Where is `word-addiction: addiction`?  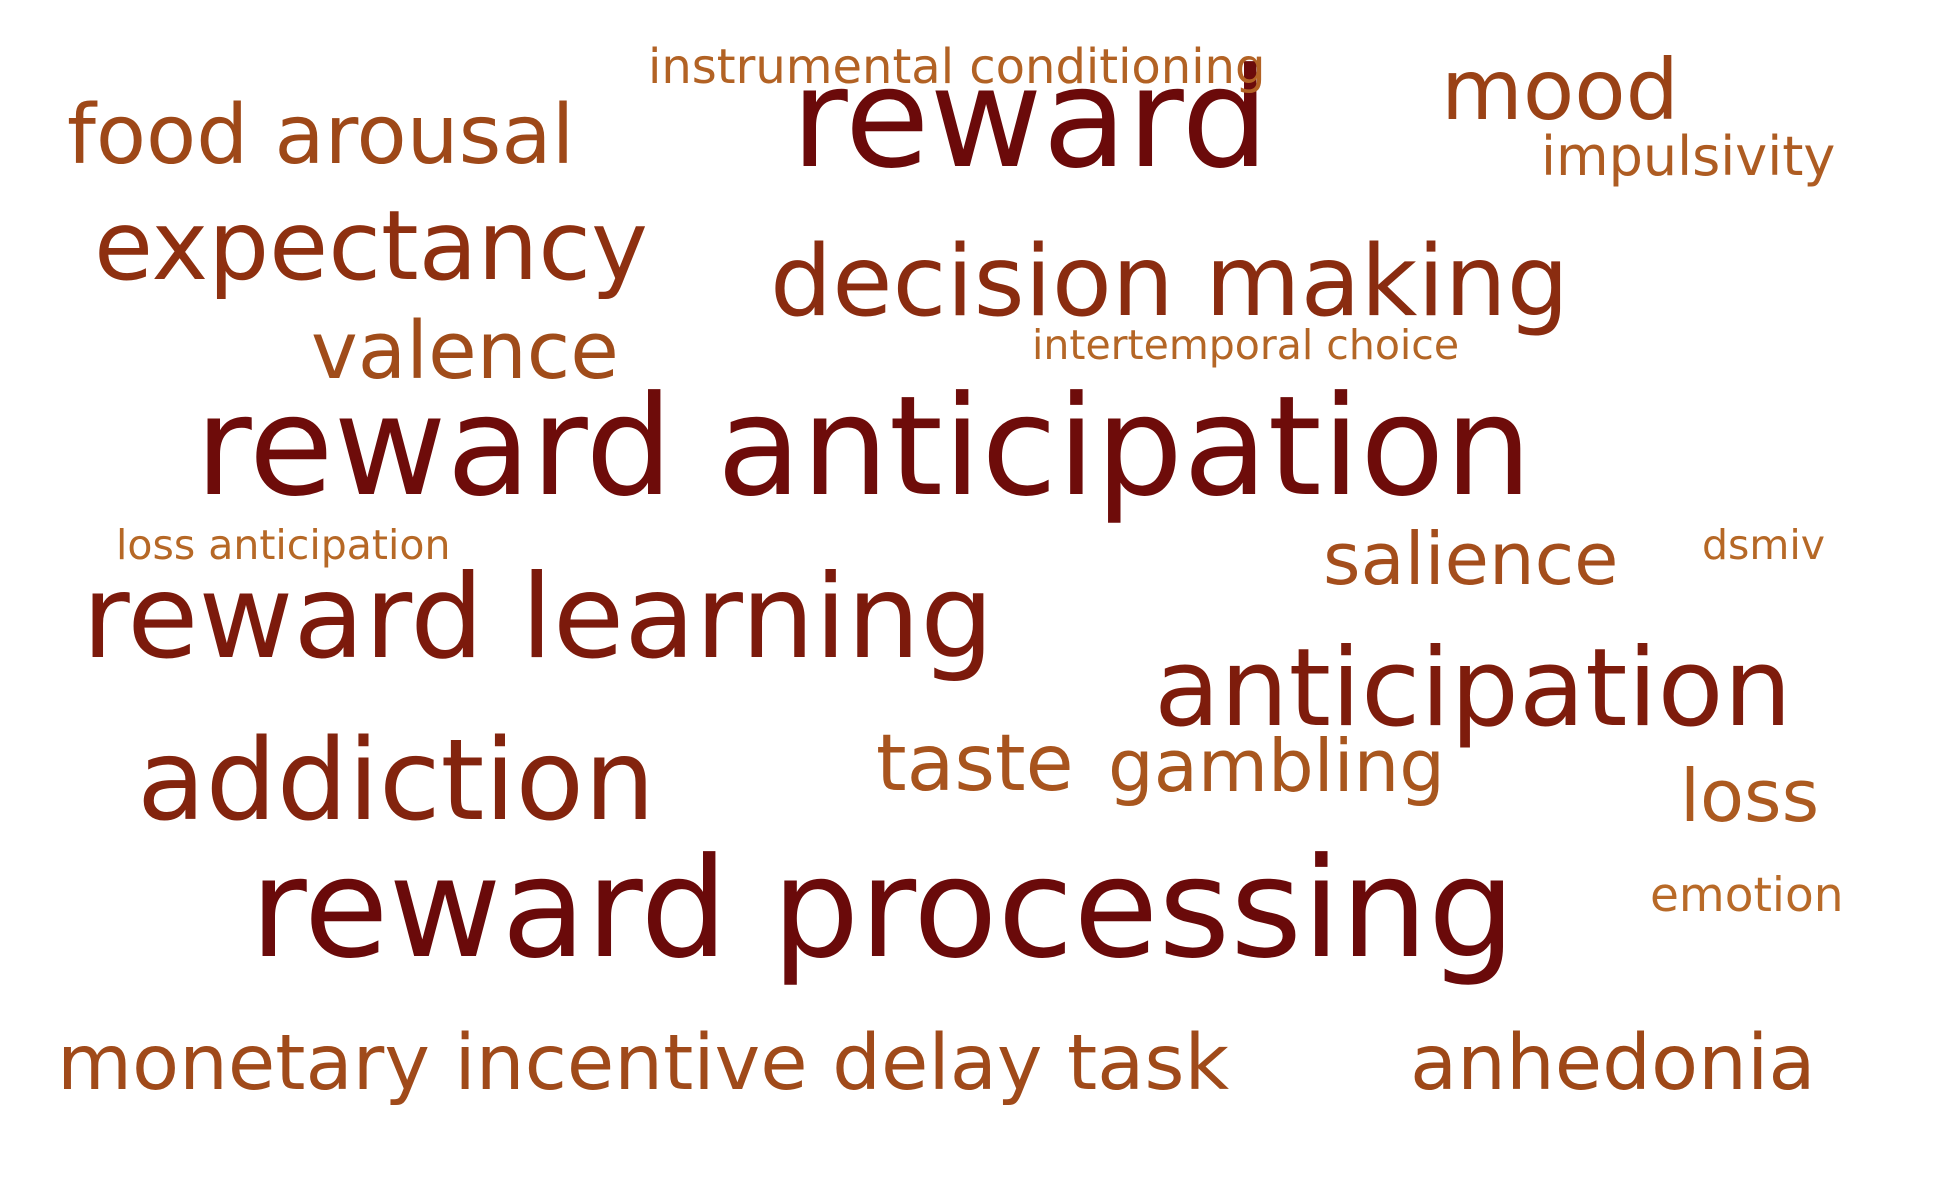 word-addiction: addiction is located at coordinates (396, 781).